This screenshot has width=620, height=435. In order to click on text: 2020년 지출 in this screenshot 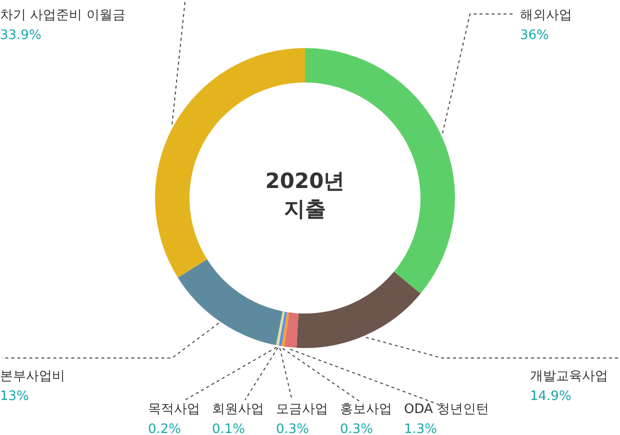, I will do `click(305, 195)`.